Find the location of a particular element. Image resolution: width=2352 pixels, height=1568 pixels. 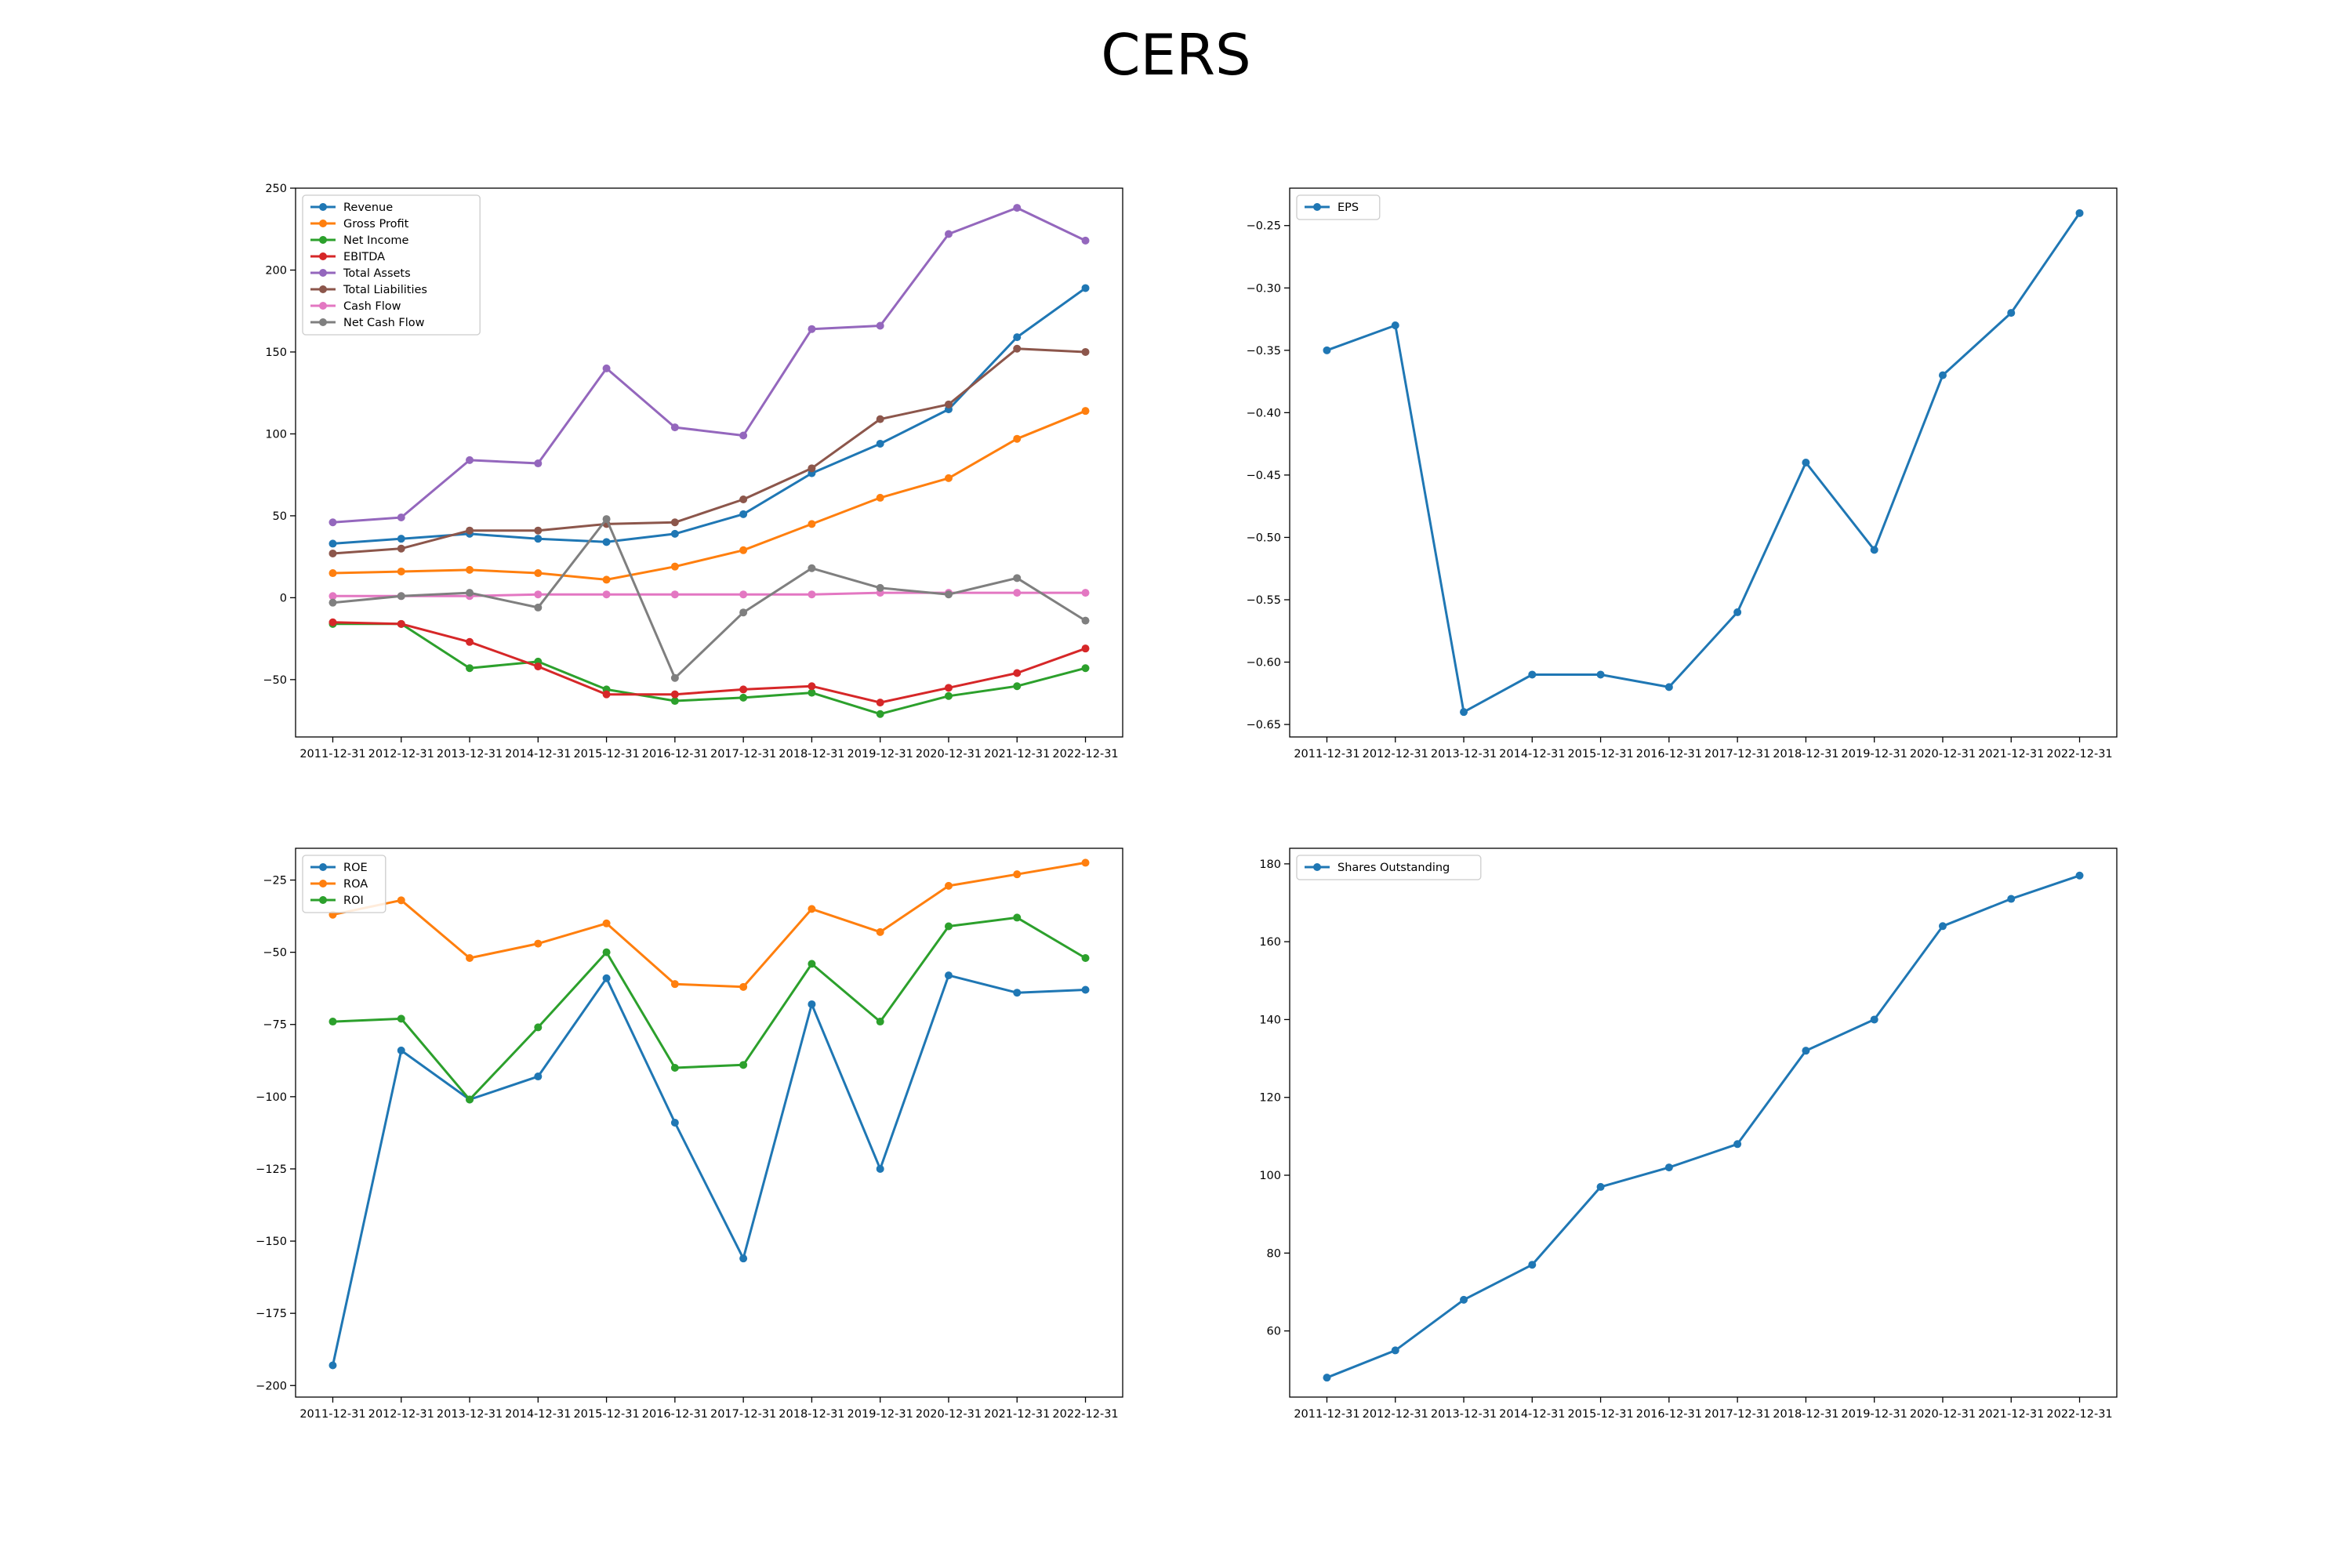

series-net-cash-flow is located at coordinates (709, 598).